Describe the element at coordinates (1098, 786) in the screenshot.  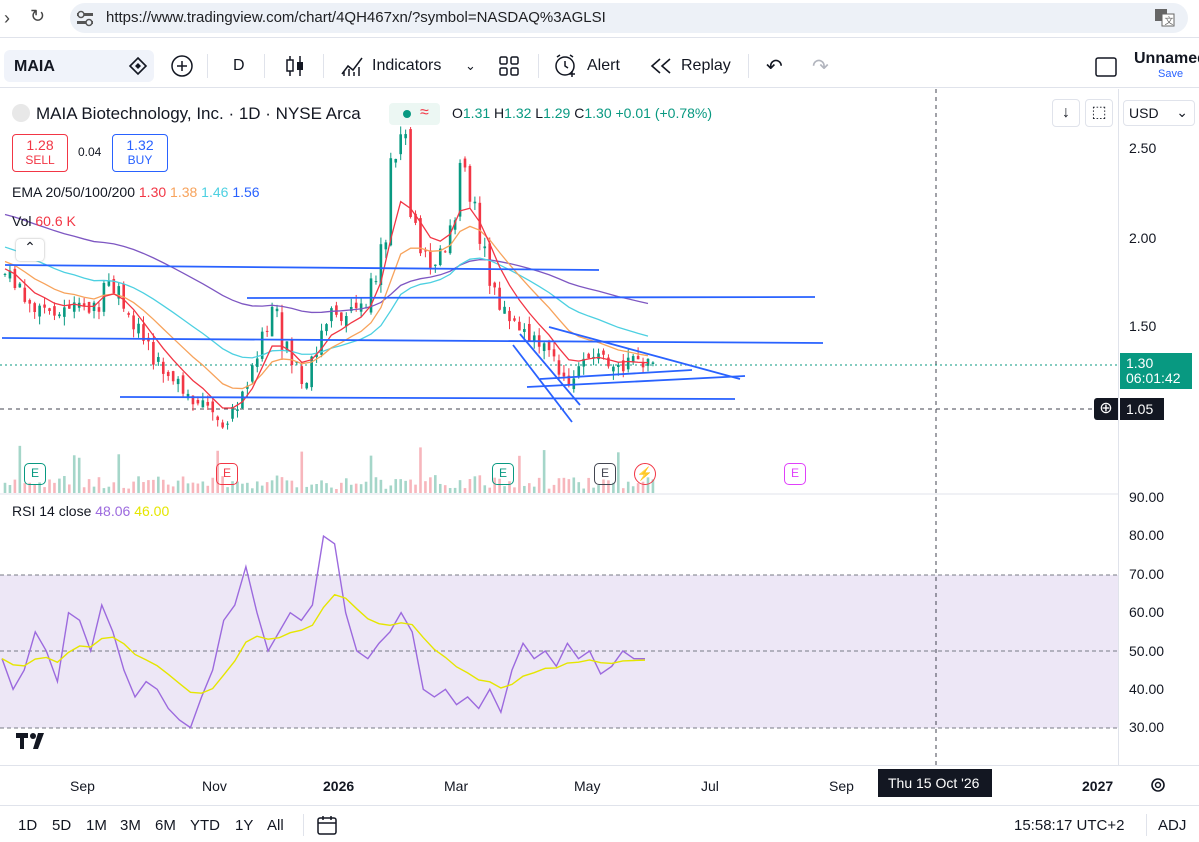
I see `time-tick: 2027` at that location.